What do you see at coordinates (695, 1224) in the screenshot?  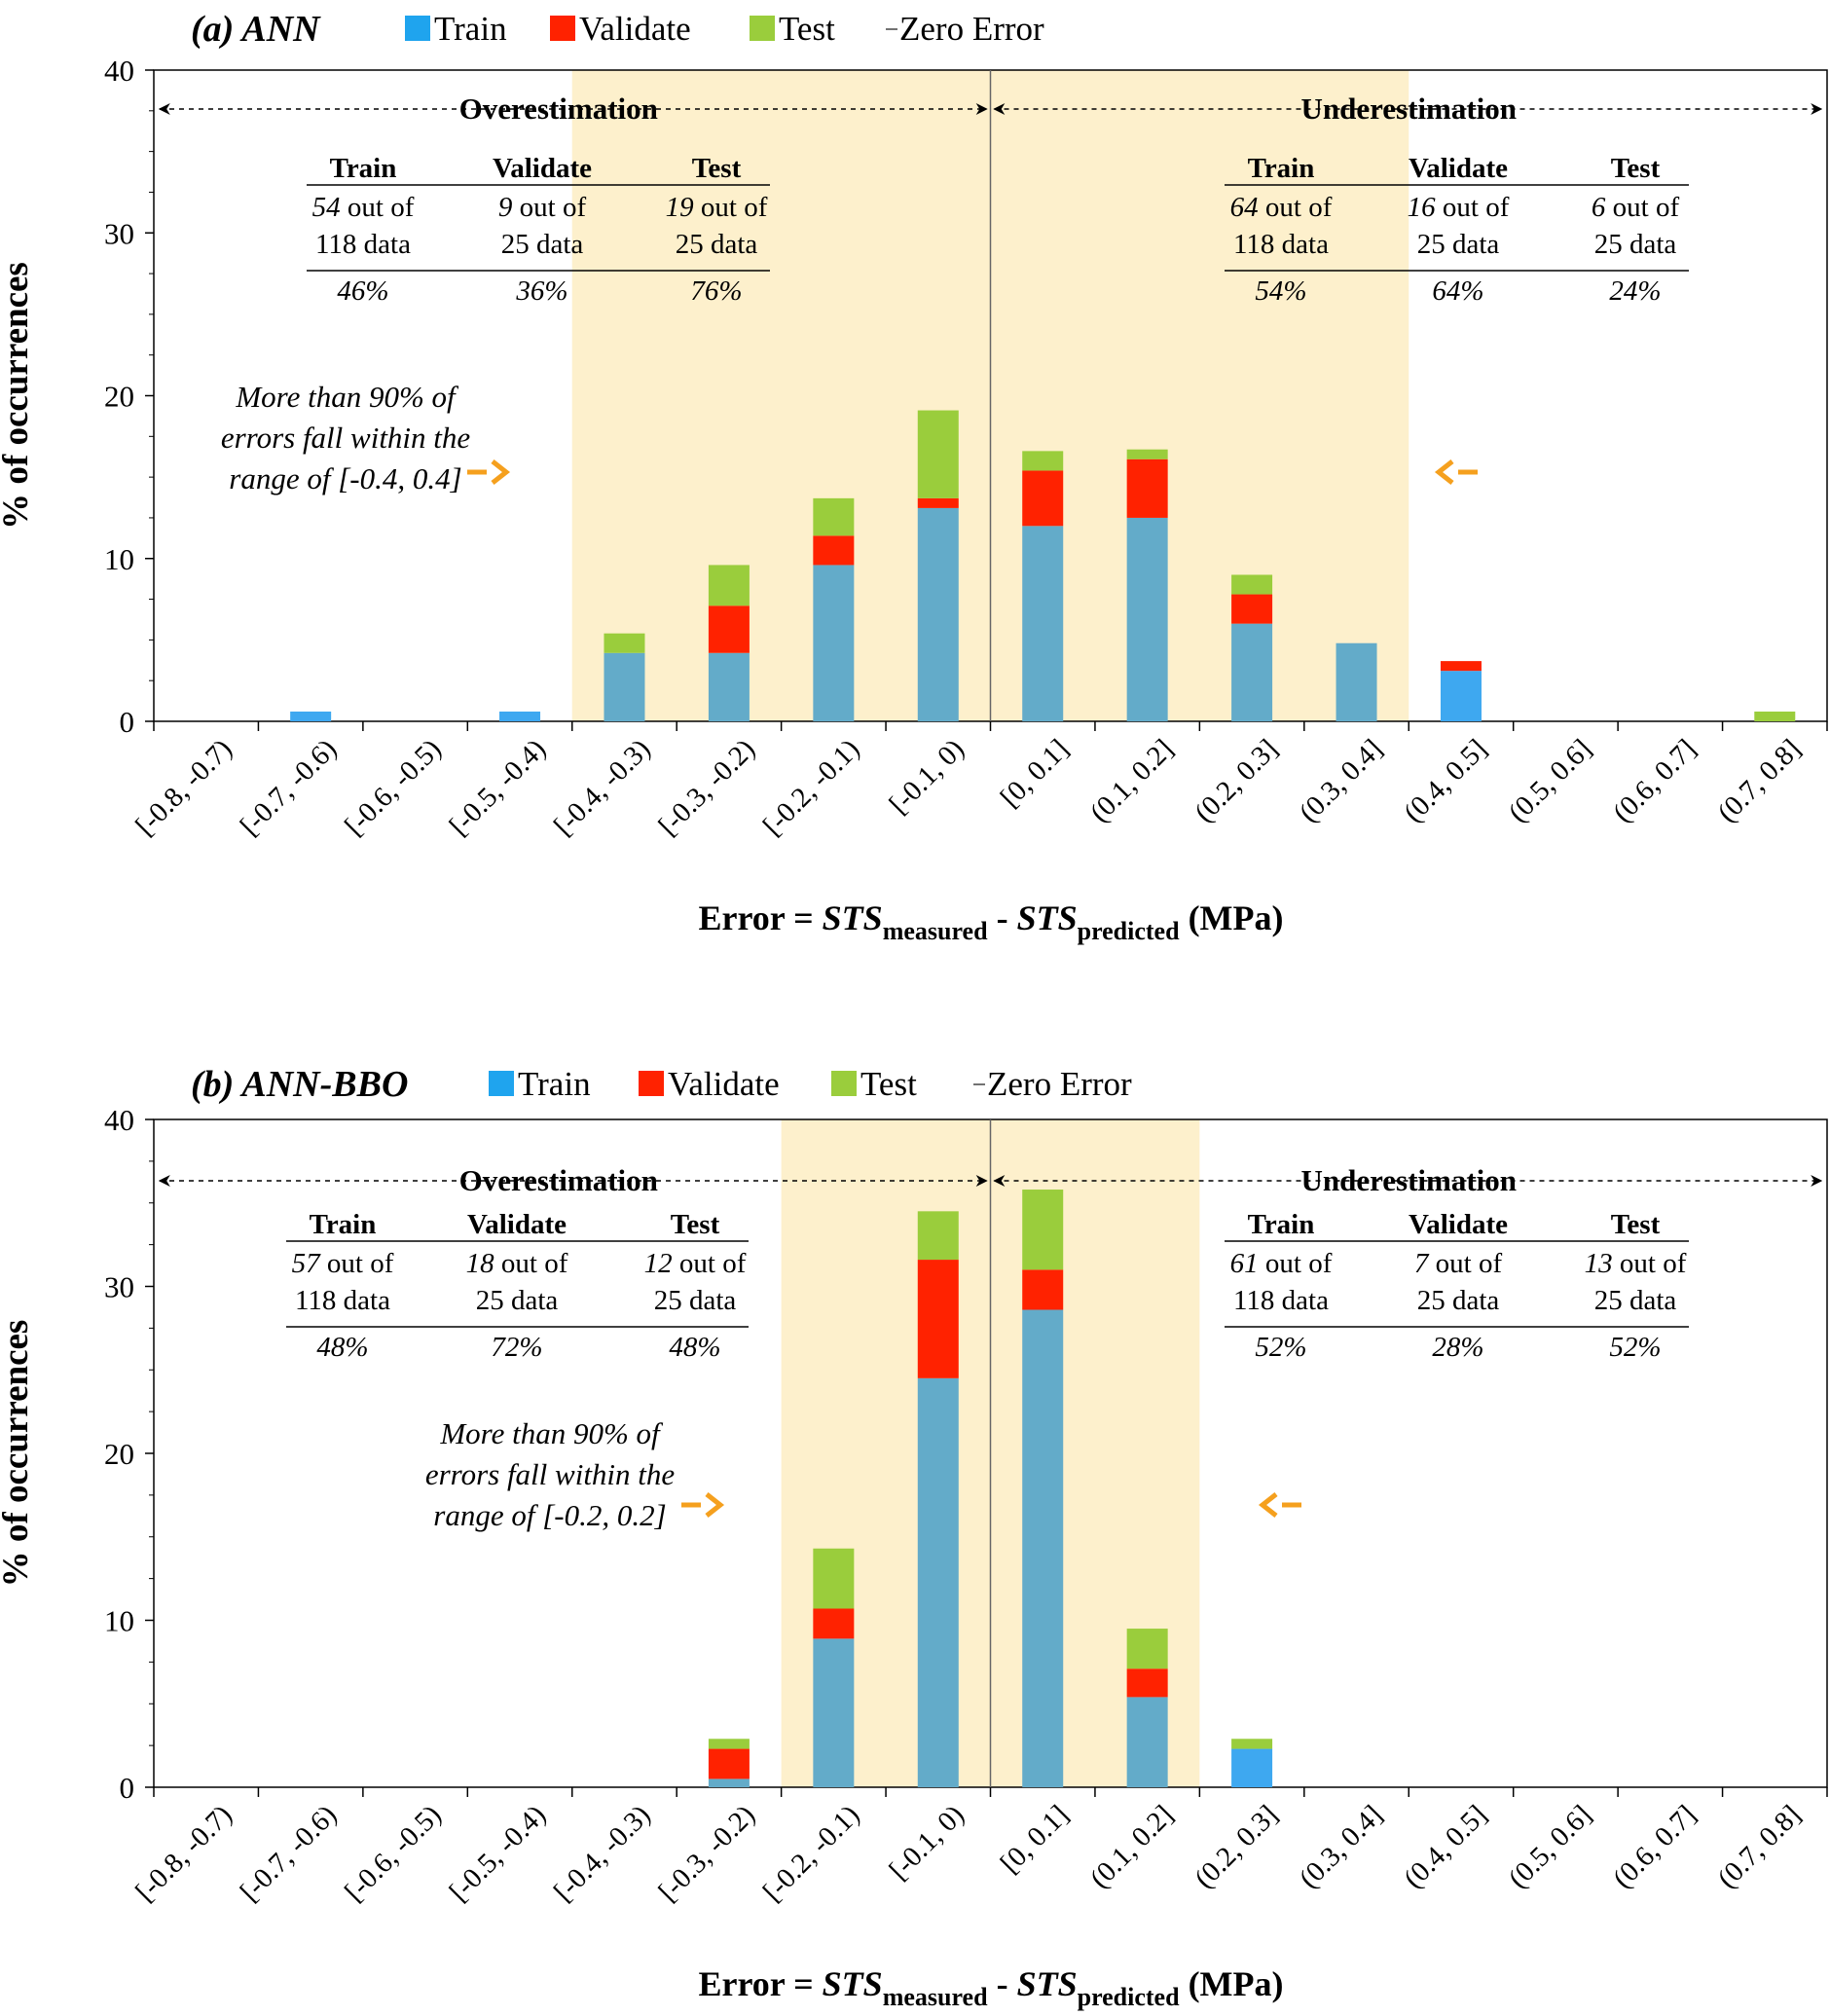 I see `table_over-header: Test` at bounding box center [695, 1224].